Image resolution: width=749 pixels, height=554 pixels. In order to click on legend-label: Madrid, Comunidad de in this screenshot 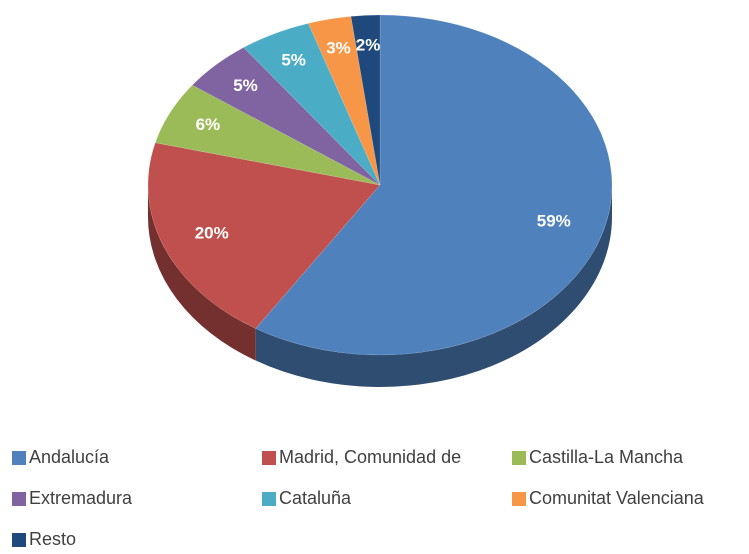, I will do `click(370, 457)`.